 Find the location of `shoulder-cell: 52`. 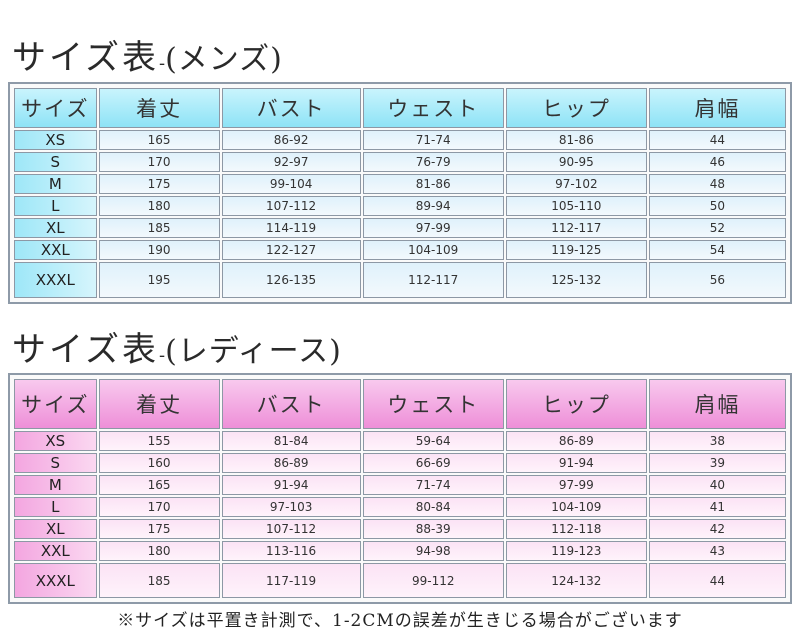

shoulder-cell: 52 is located at coordinates (717, 228).